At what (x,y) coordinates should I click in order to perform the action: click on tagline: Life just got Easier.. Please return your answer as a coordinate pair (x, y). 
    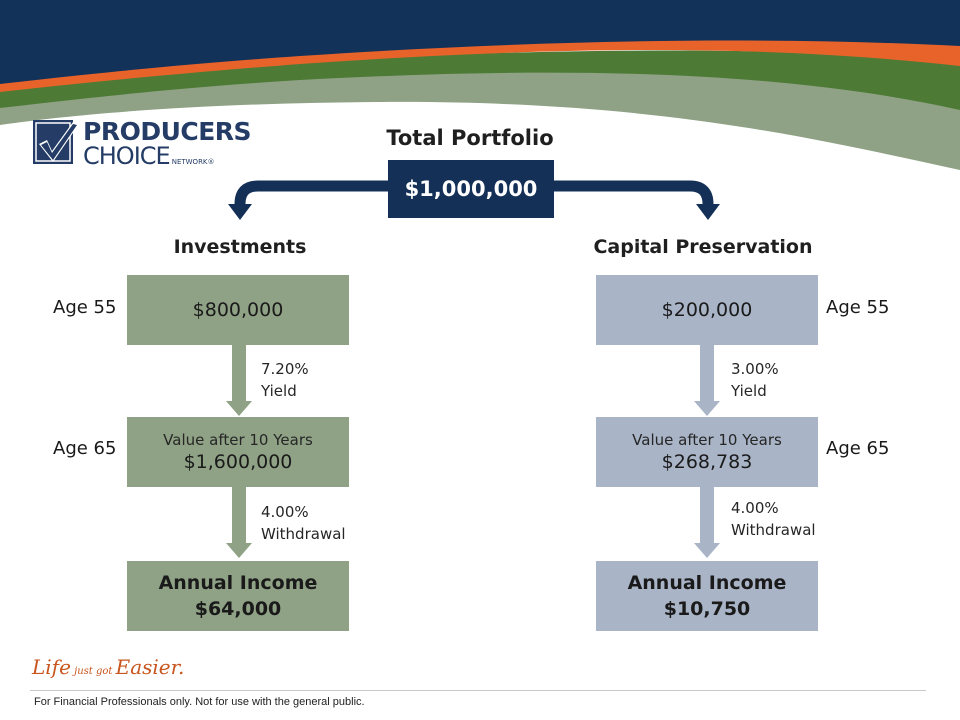
    Looking at the image, I should click on (108, 667).